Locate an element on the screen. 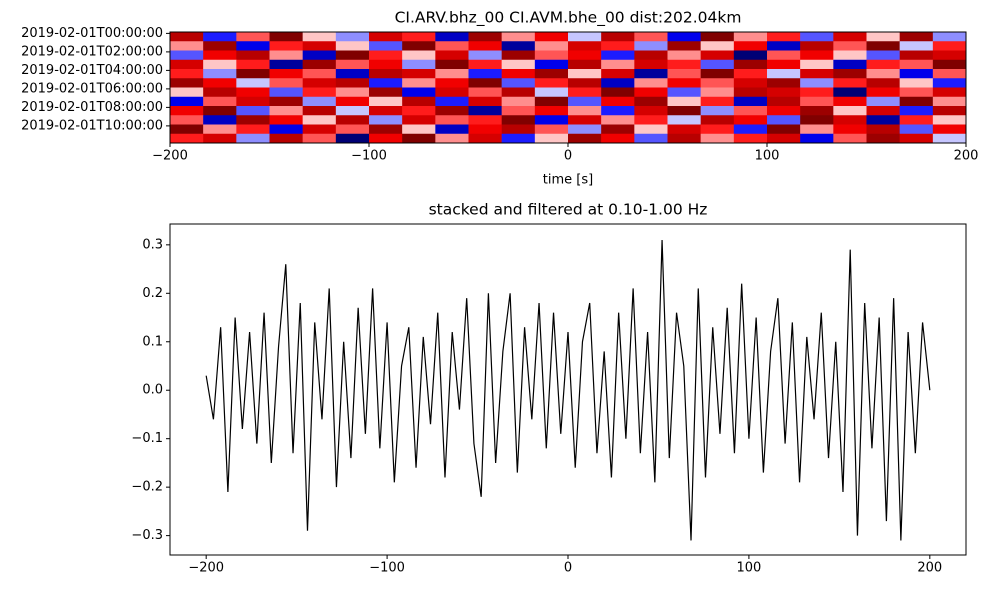 The width and height of the screenshot is (989, 590). x-axis-label: time [s] is located at coordinates (568, 180).